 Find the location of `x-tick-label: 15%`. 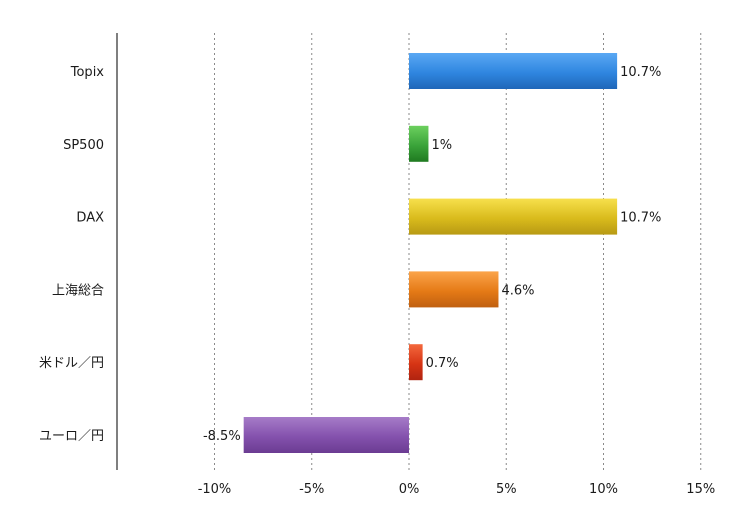

x-tick-label: 15% is located at coordinates (700, 489).